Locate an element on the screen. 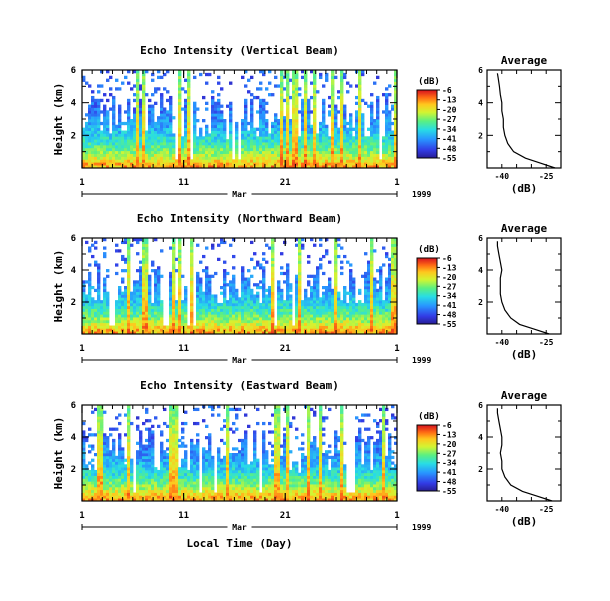 The height and width of the screenshot is (601, 610). panel-title: Echo Intensity (Vertical Beam) is located at coordinates (239, 50).